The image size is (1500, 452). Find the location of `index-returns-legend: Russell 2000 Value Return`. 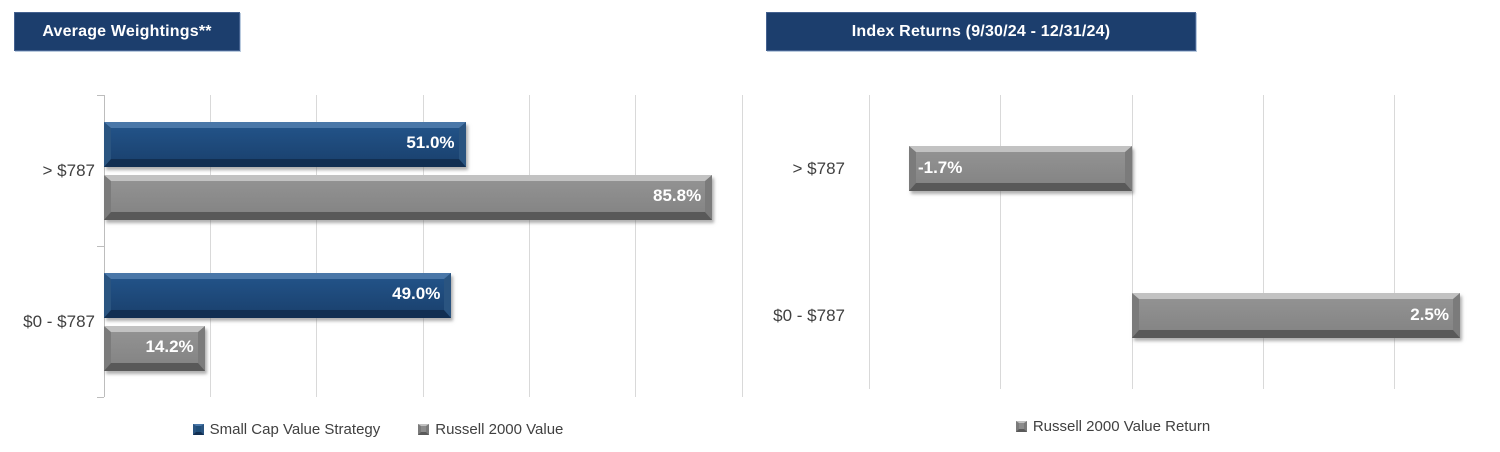

index-returns-legend: Russell 2000 Value Return is located at coordinates (1113, 426).